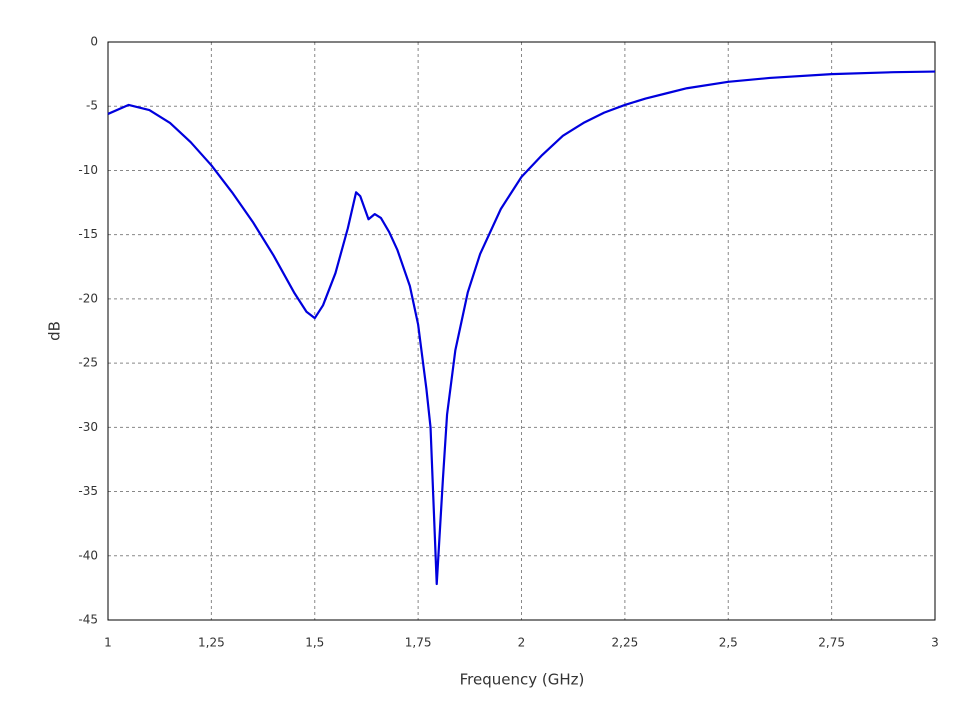  I want to click on y-tick-label: -45, so click(88, 620).